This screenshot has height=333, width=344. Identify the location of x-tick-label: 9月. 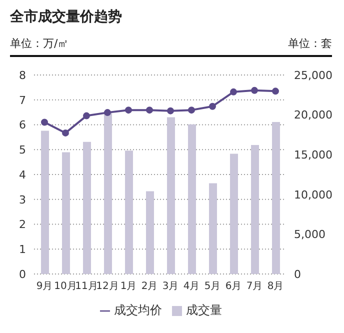
(44, 286).